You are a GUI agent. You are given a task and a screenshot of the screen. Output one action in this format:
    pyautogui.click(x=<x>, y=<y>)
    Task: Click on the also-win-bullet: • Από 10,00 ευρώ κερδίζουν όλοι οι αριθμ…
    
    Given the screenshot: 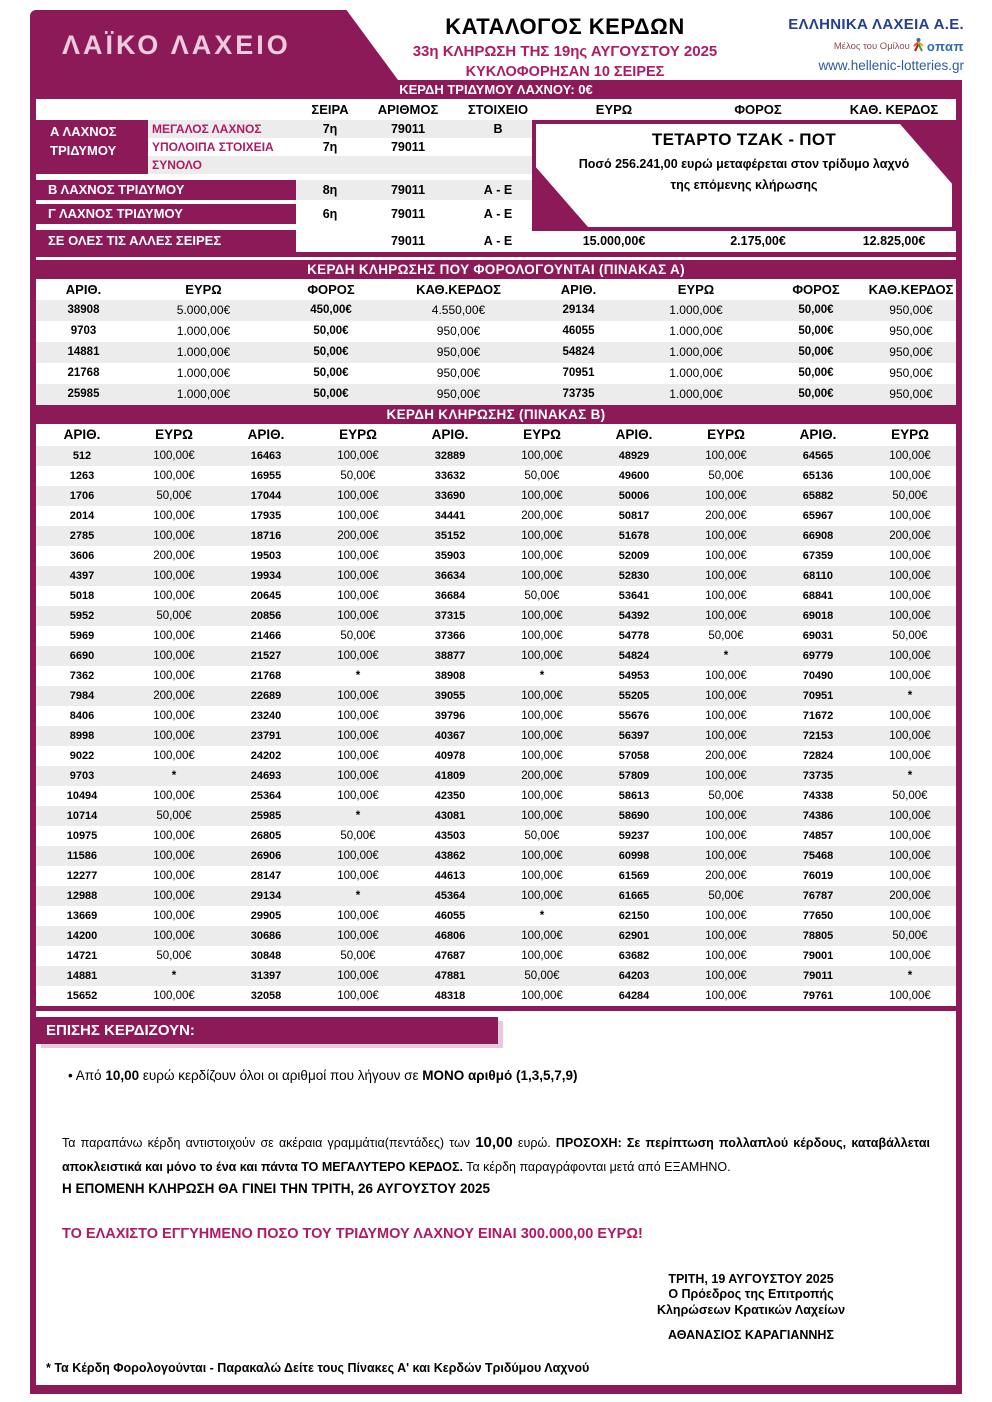 What is the action you would take?
    pyautogui.click(x=323, y=1075)
    